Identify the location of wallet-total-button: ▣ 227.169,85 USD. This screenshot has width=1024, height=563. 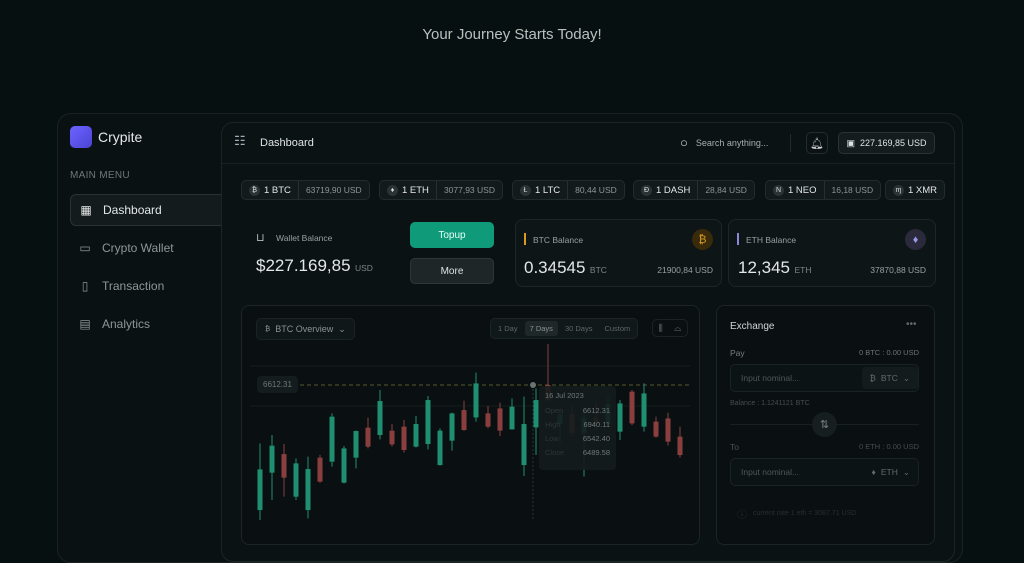
(886, 143).